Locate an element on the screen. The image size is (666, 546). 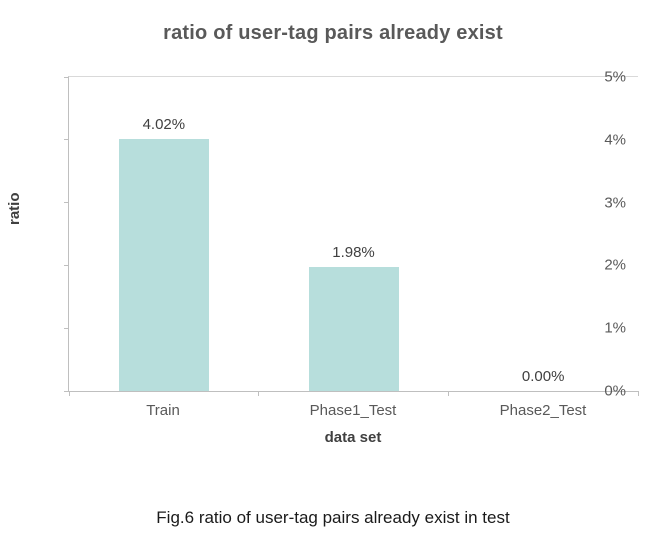
x-category-labels: Train Phase1_Test Phase2_Test is located at coordinates (353, 410).